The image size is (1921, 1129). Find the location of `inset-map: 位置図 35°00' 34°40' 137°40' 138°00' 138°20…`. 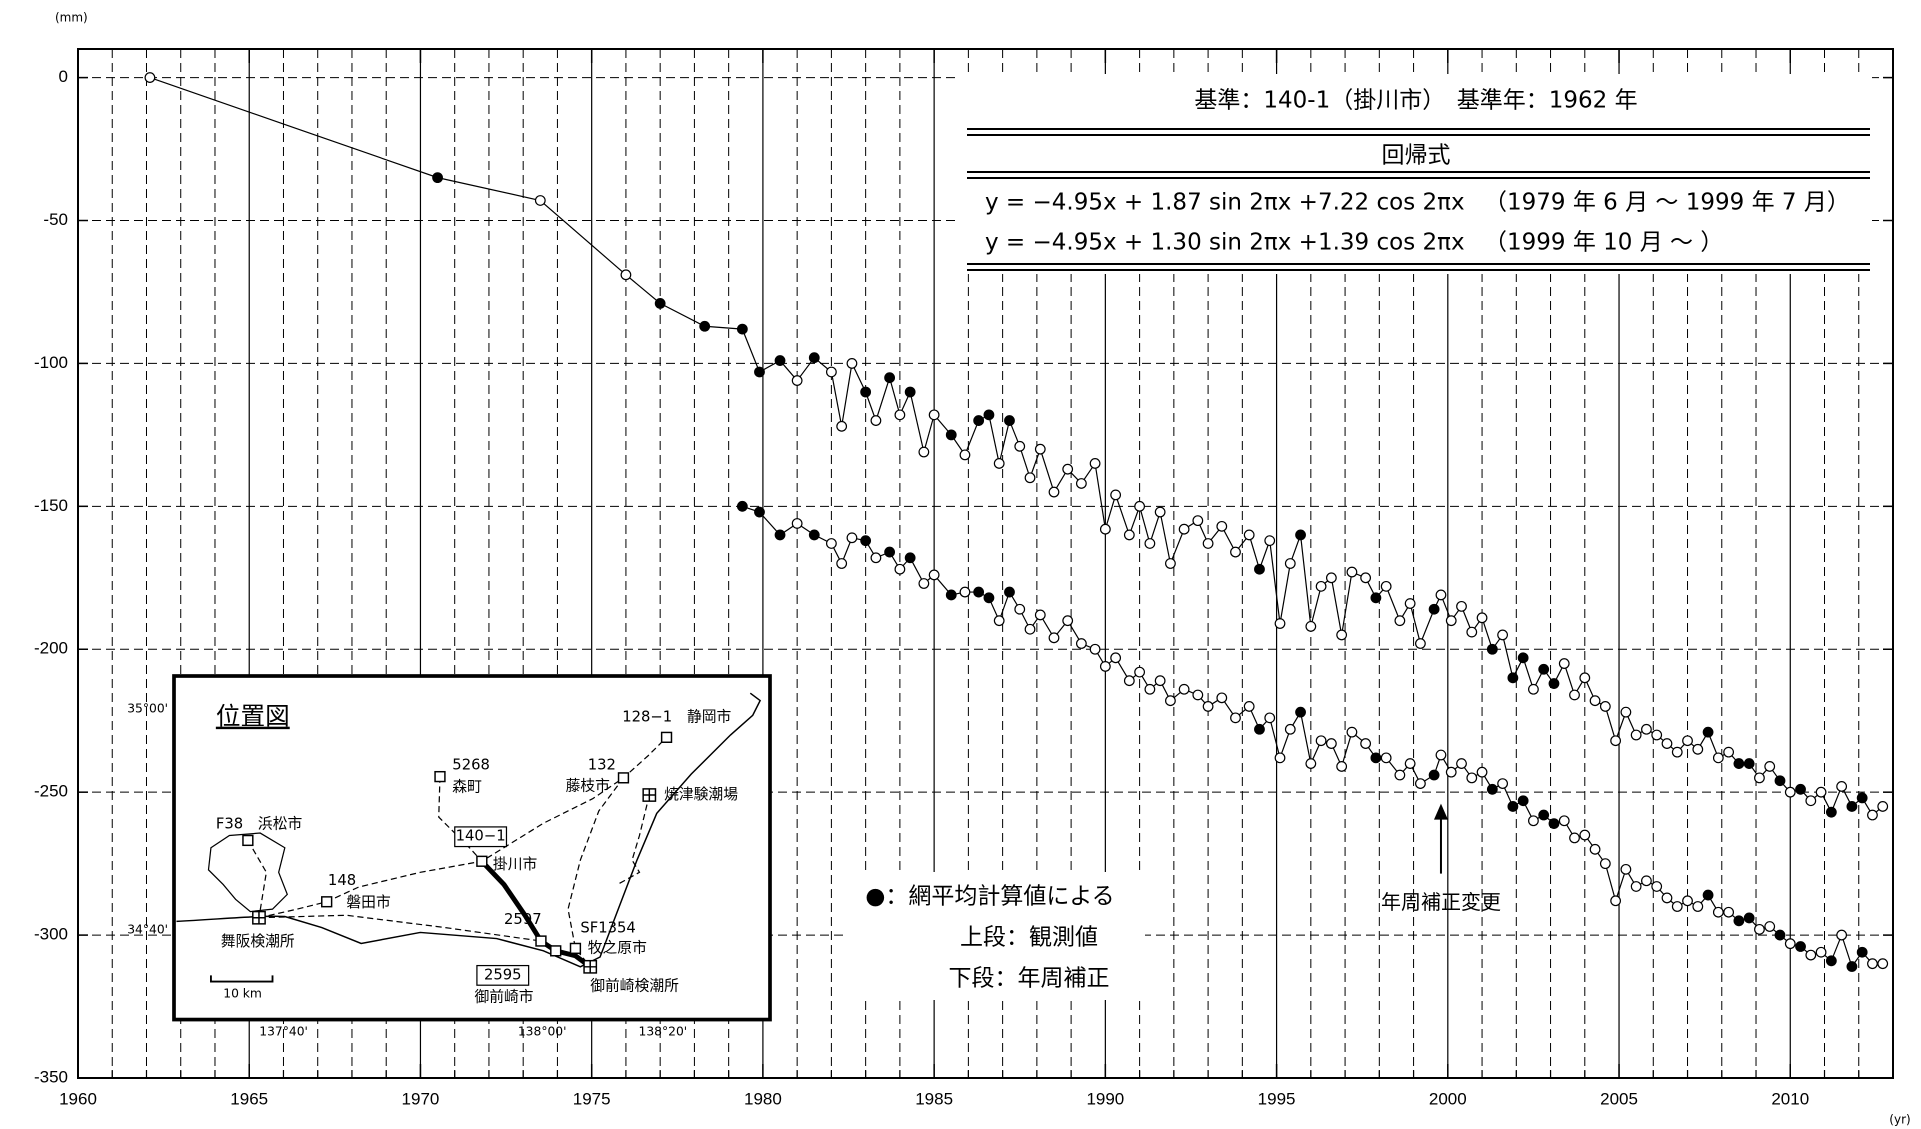

inset-map: 位置図 35°00' 34°40' 137°40' 138°00' 138°20… is located at coordinates (449, 856).